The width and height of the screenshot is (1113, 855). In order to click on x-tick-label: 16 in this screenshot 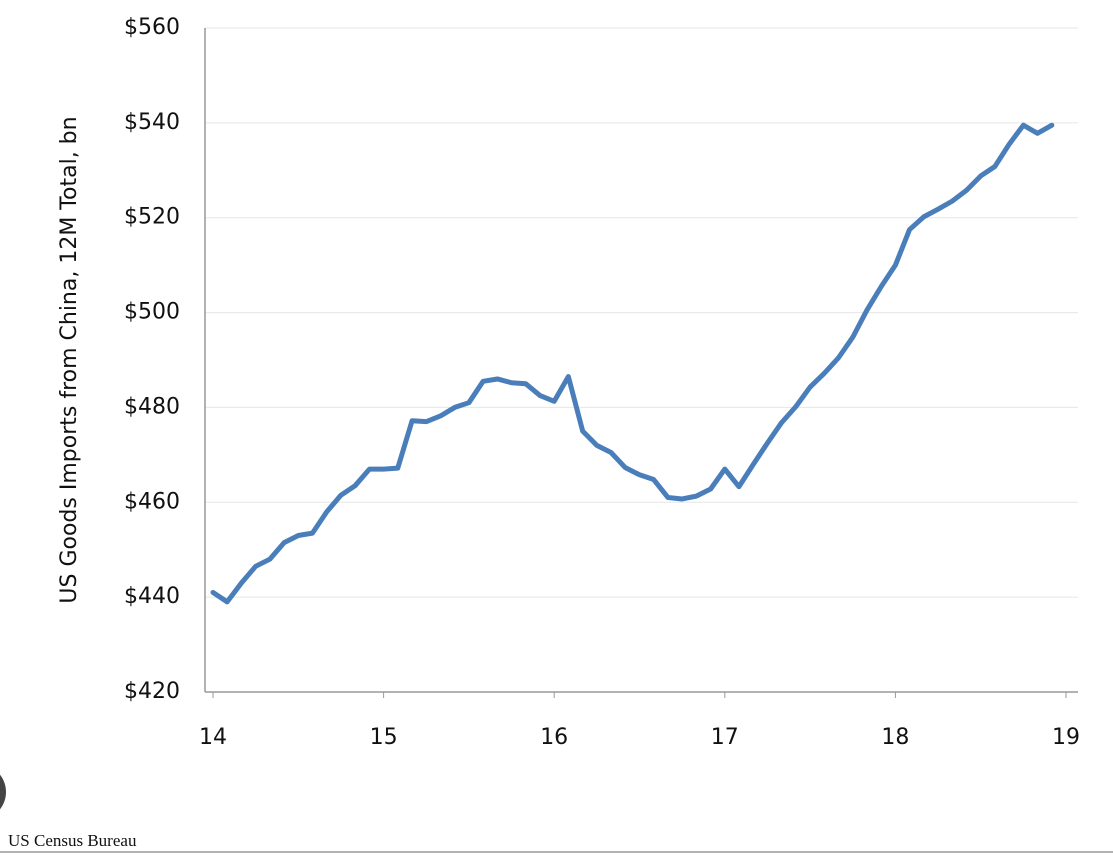, I will do `click(554, 737)`.